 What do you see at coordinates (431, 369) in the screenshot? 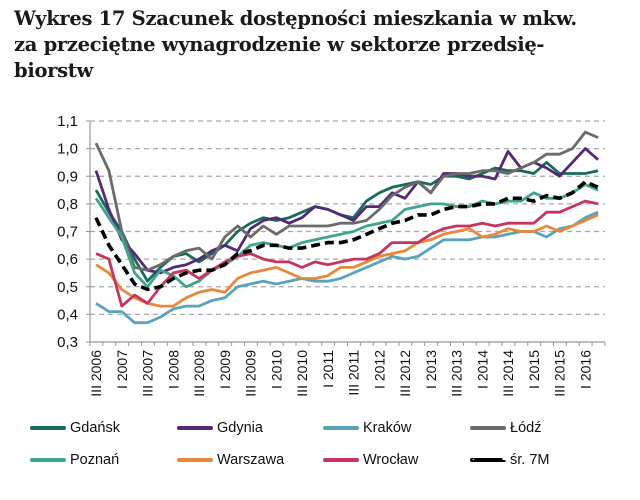
I see `x-tick-label: I 2013` at bounding box center [431, 369].